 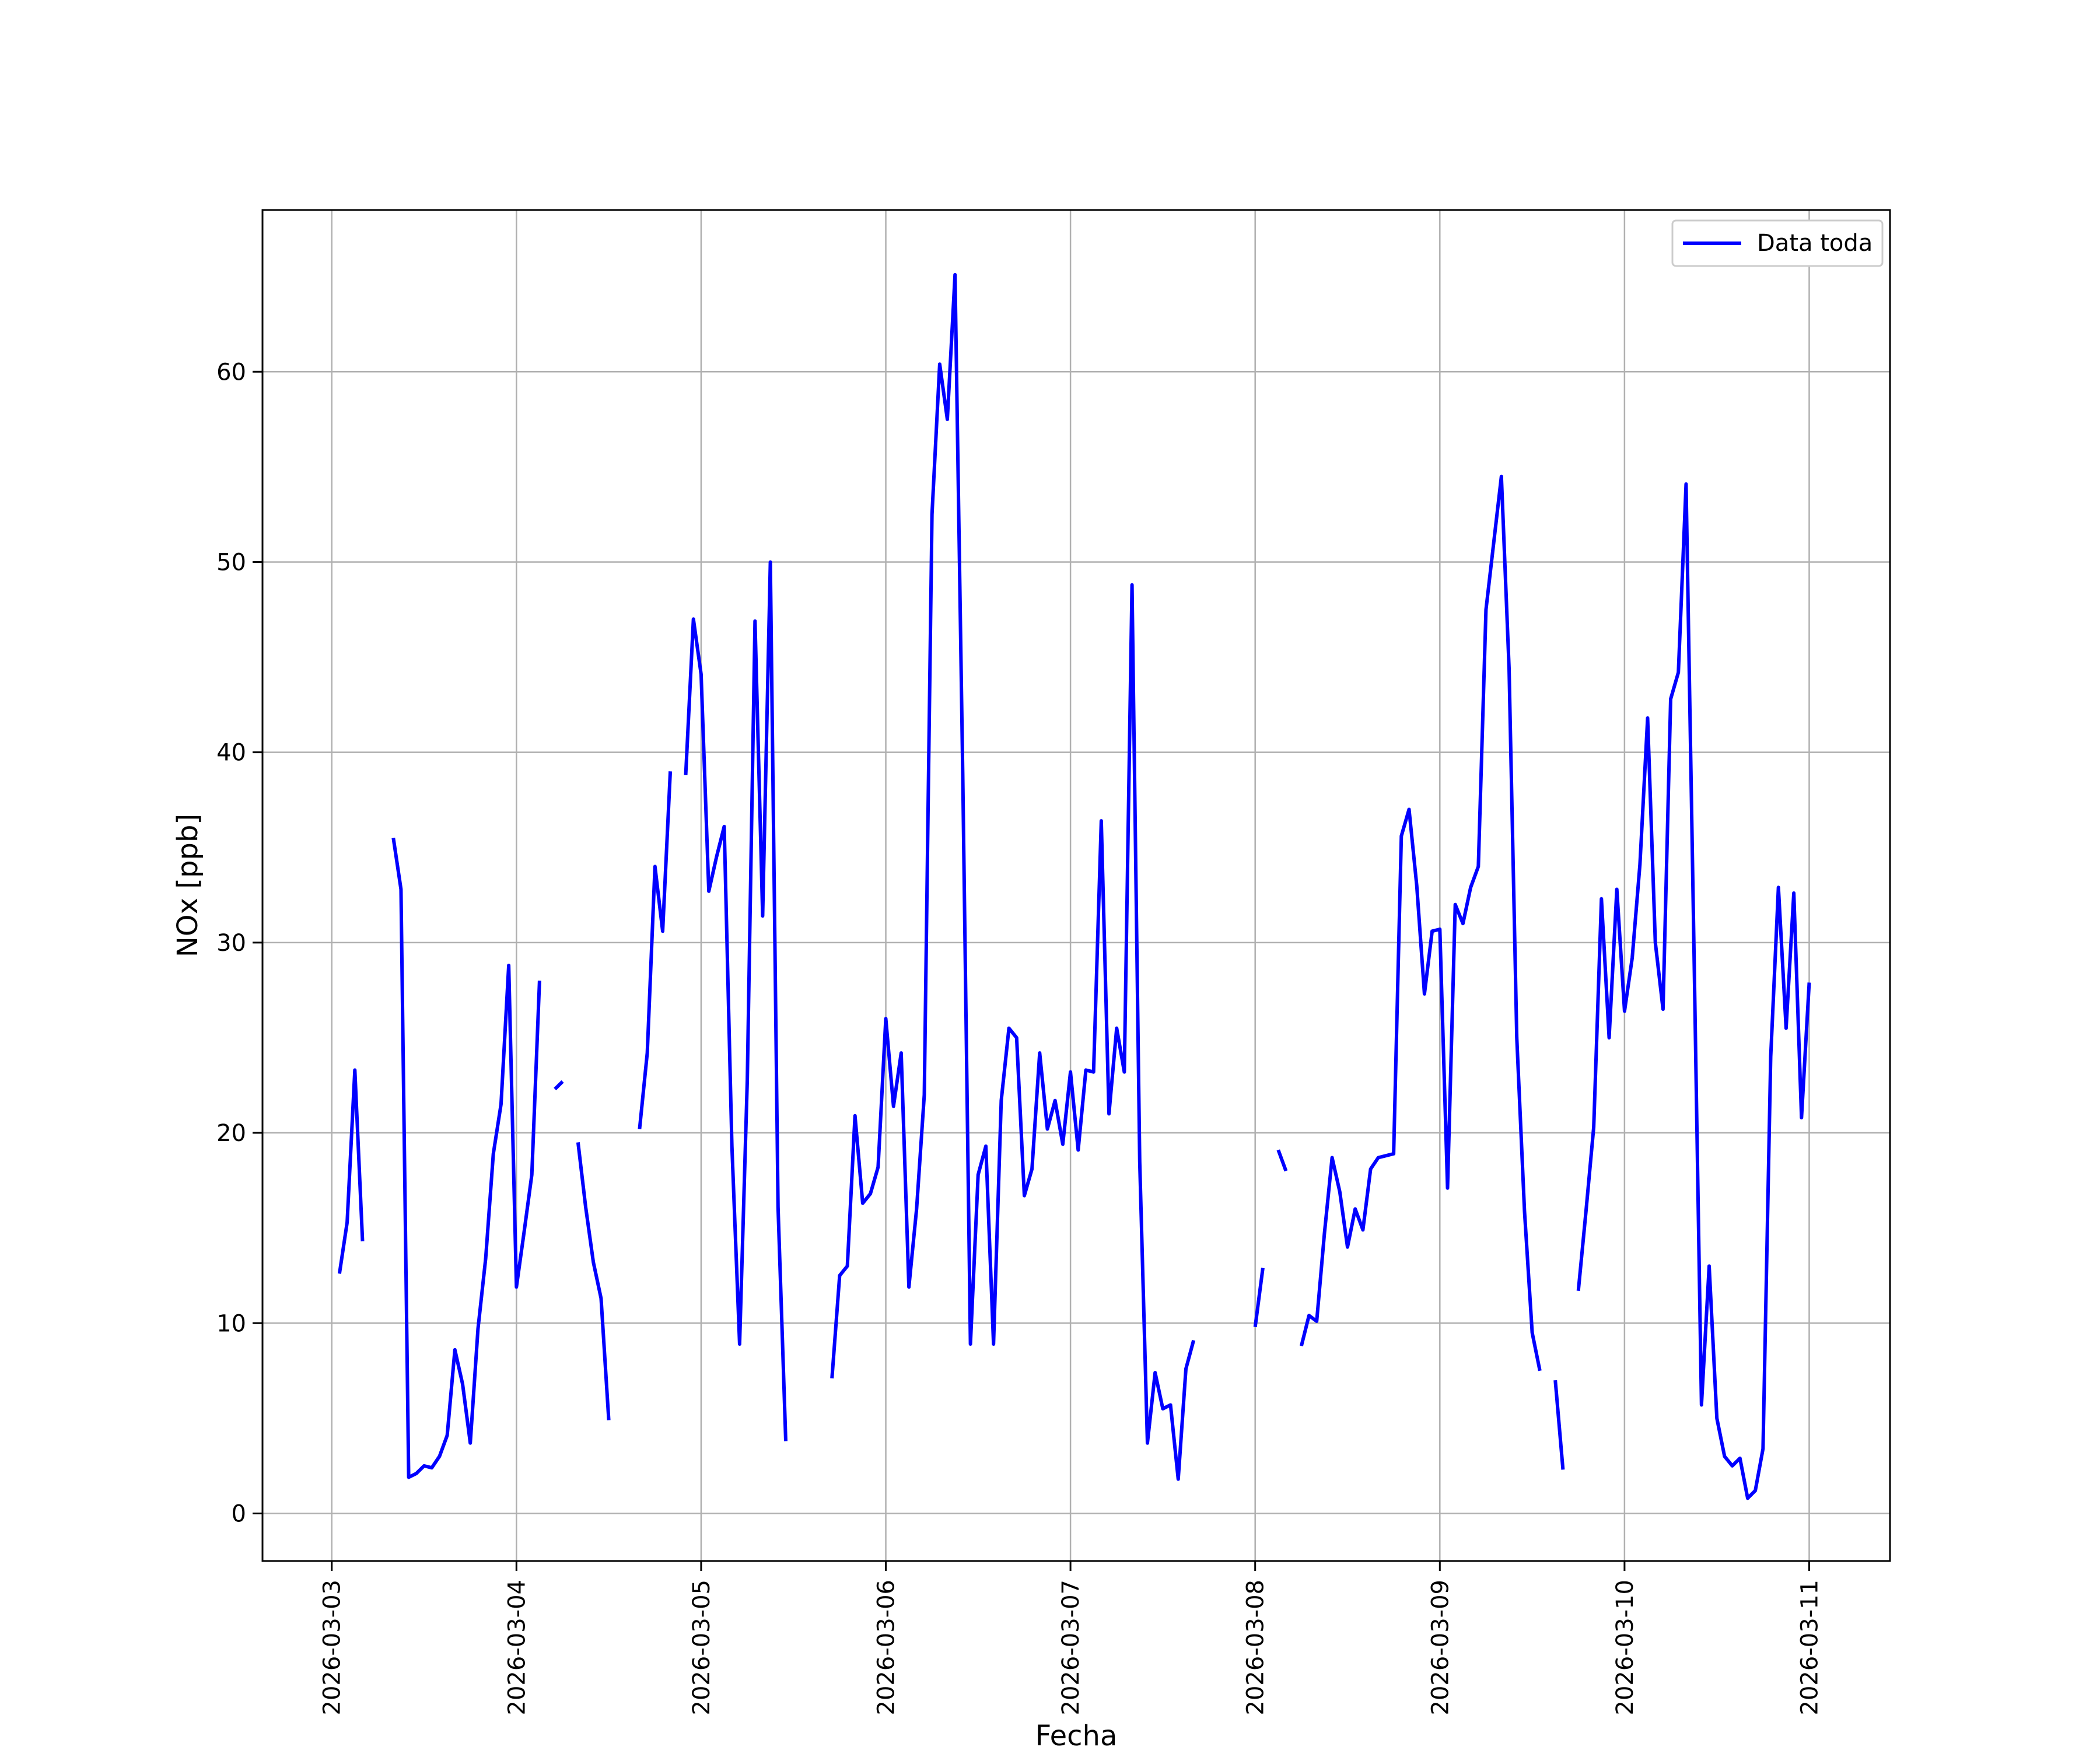 What do you see at coordinates (231, 562) in the screenshot?
I see `y-tick-label: 50` at bounding box center [231, 562].